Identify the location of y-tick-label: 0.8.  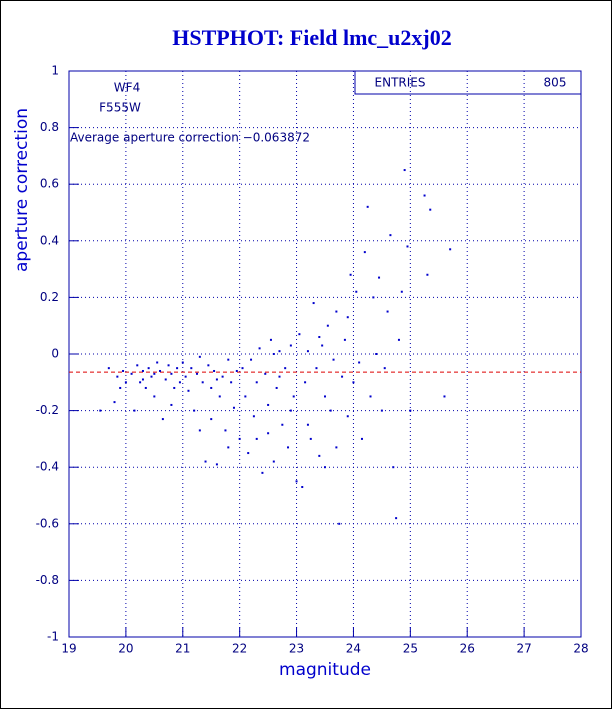
(49, 127).